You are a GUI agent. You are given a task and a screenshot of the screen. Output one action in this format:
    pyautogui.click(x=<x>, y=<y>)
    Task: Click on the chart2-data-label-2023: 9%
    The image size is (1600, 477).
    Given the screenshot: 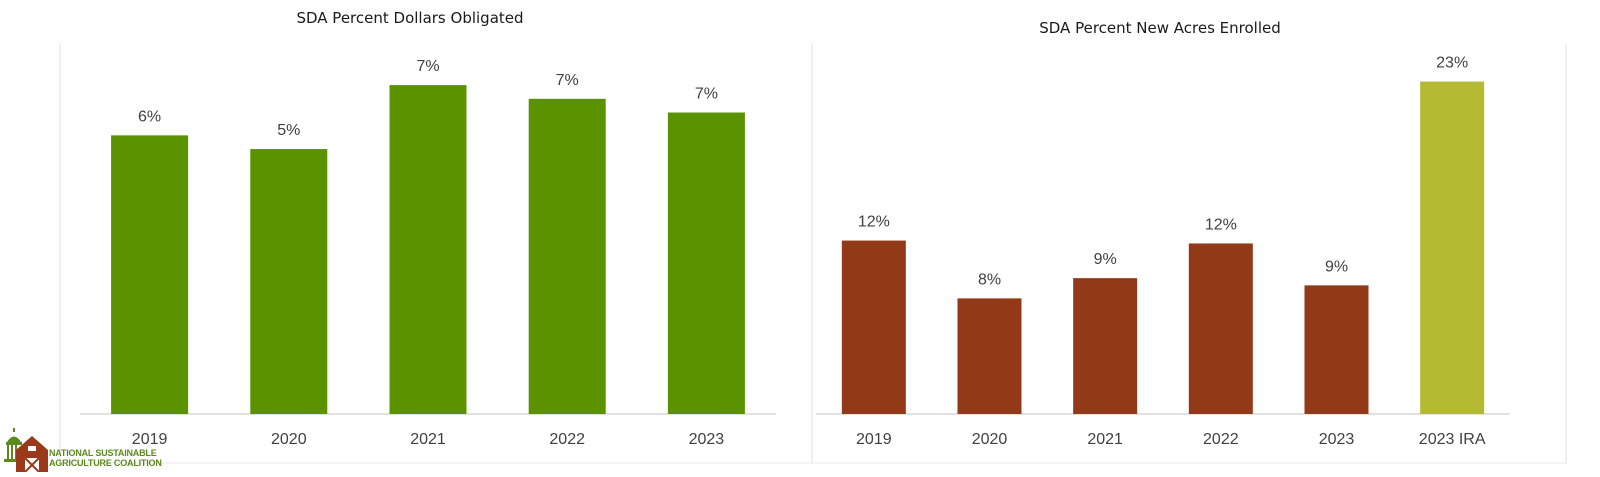 What is the action you would take?
    pyautogui.click(x=1336, y=266)
    